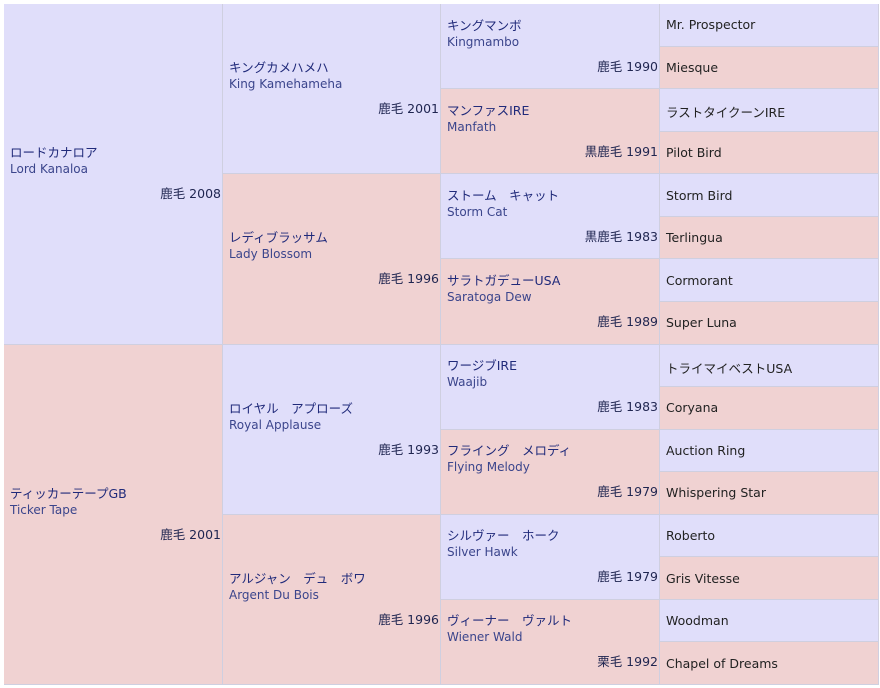  Describe the element at coordinates (54, 153) in the screenshot. I see `horse-name-ja: ロードカナロア` at that location.